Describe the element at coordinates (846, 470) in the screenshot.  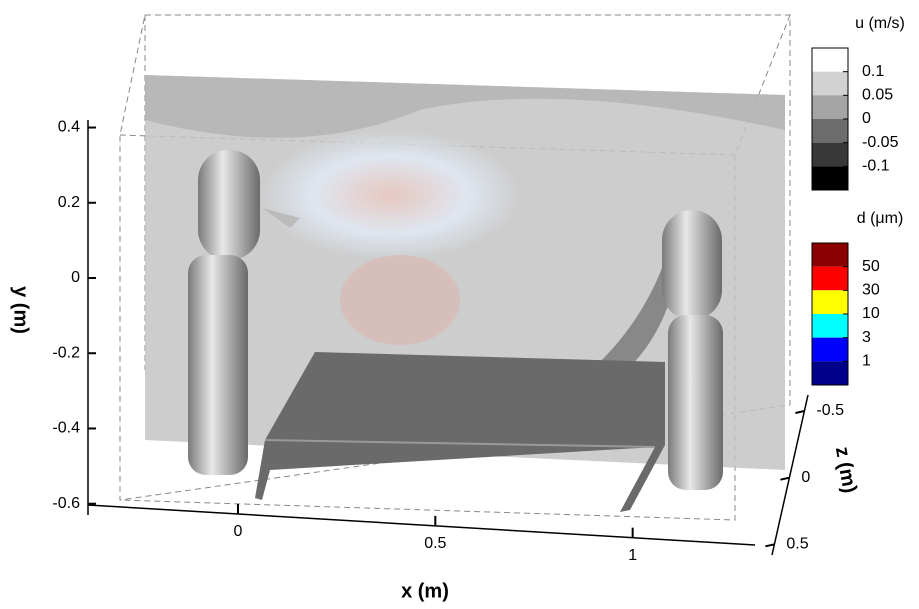
I see `z-axis-label: z (m)` at that location.